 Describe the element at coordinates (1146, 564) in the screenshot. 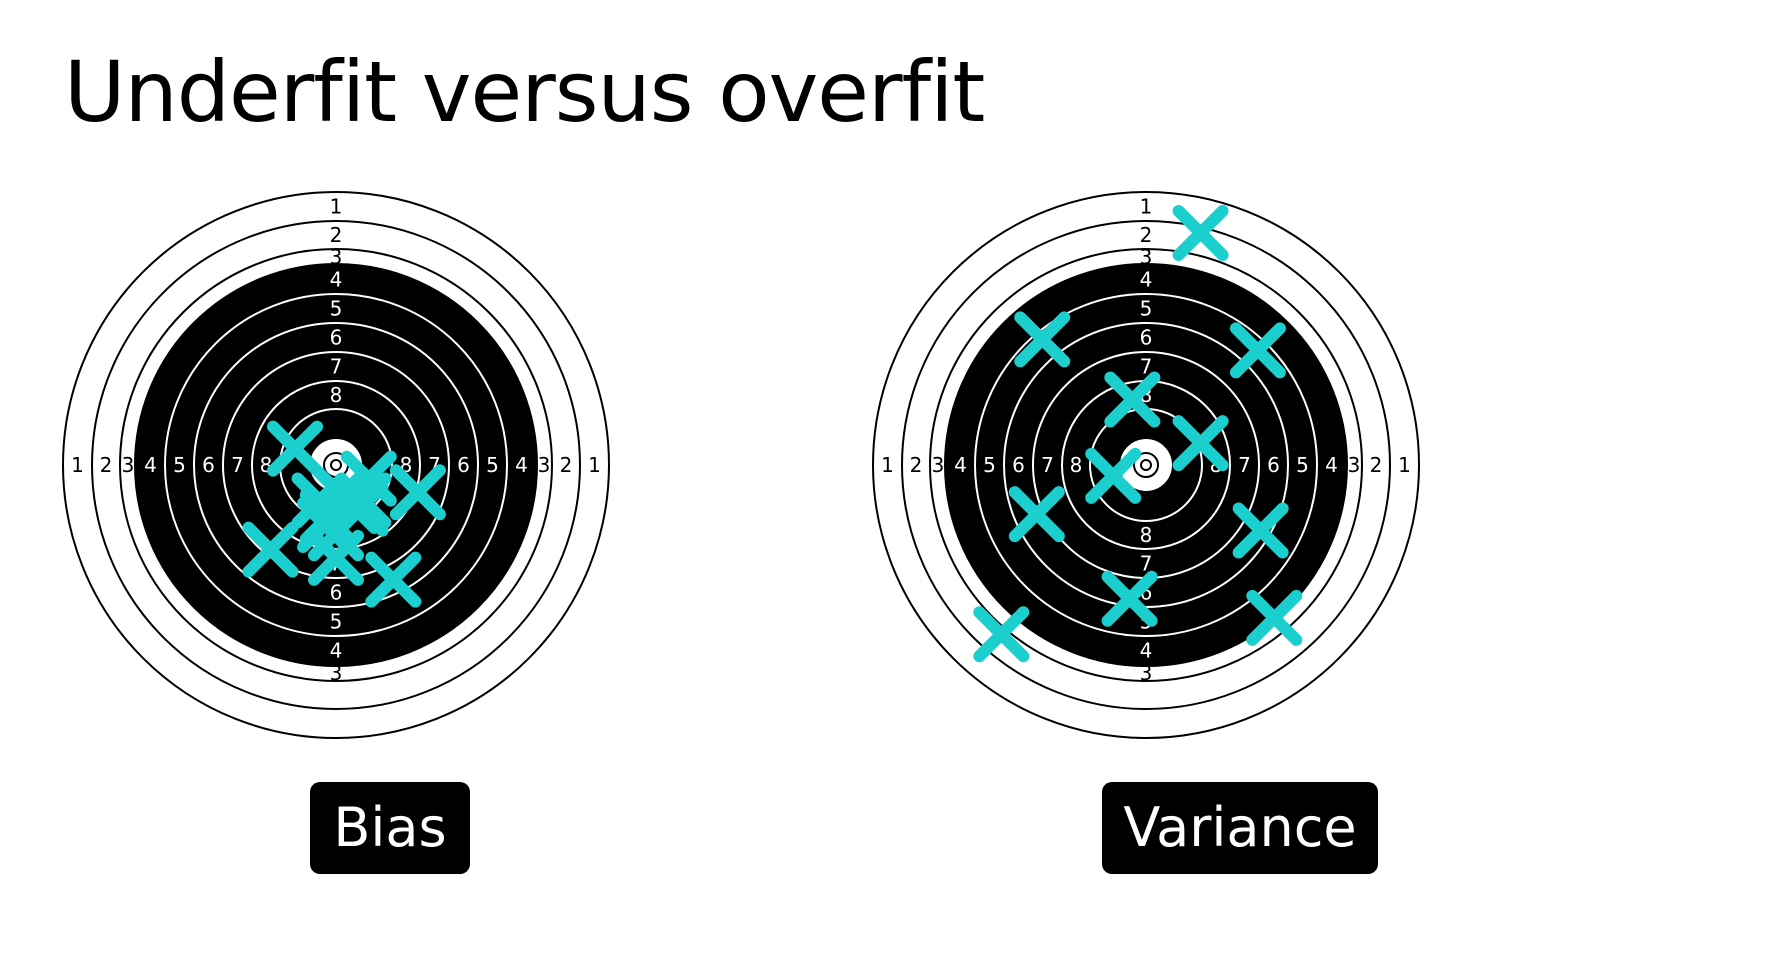

I see `ring-number-bottom-1: 7` at that location.